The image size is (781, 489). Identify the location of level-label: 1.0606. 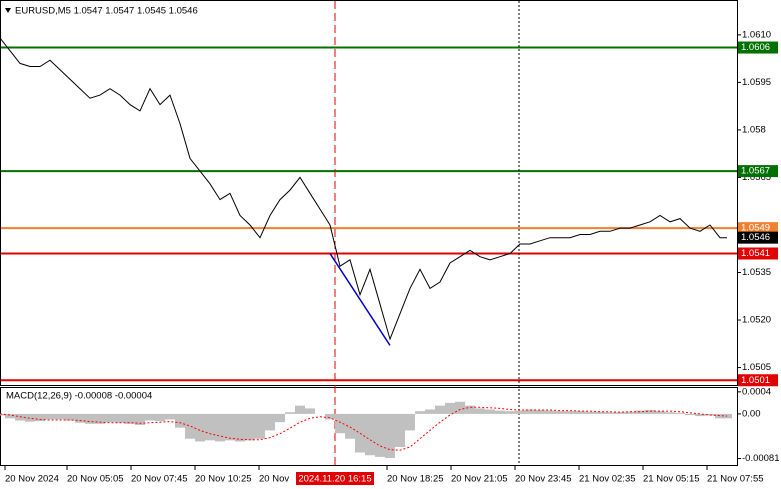
(755, 47).